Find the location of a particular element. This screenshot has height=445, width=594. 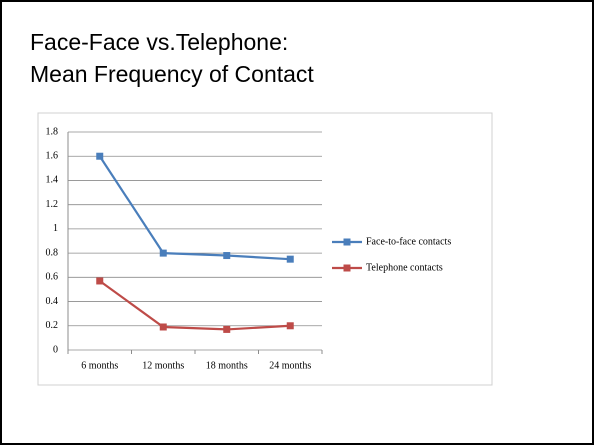

x-tick-label: 24 months is located at coordinates (290, 365).